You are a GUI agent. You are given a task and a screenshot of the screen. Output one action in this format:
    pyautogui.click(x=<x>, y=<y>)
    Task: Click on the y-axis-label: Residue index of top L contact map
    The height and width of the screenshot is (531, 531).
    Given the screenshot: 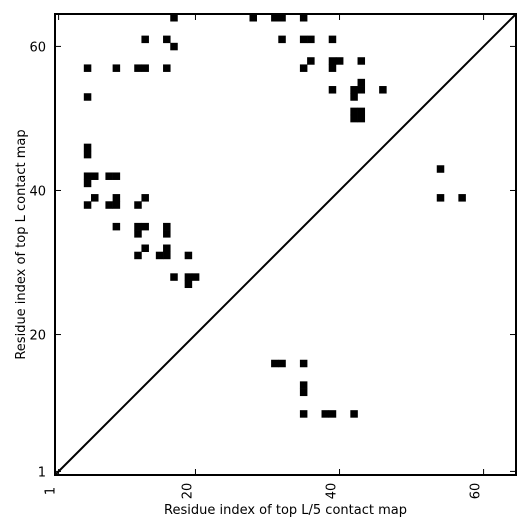 What is the action you would take?
    pyautogui.click(x=21, y=244)
    